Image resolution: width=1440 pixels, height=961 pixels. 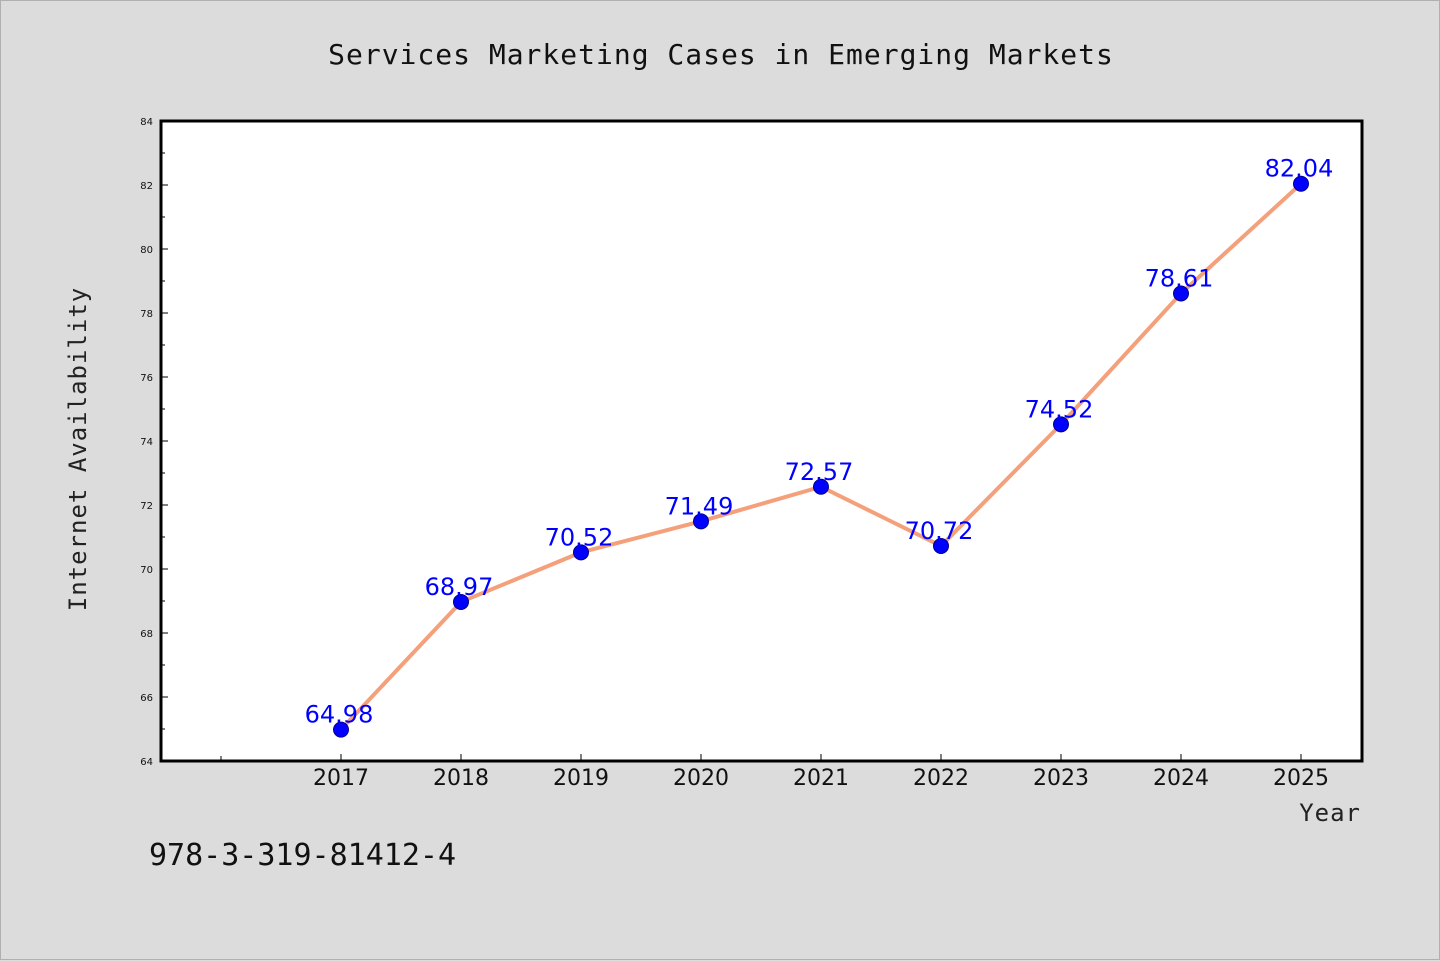 I want to click on y-tick-label: 74, so click(x=146, y=442).